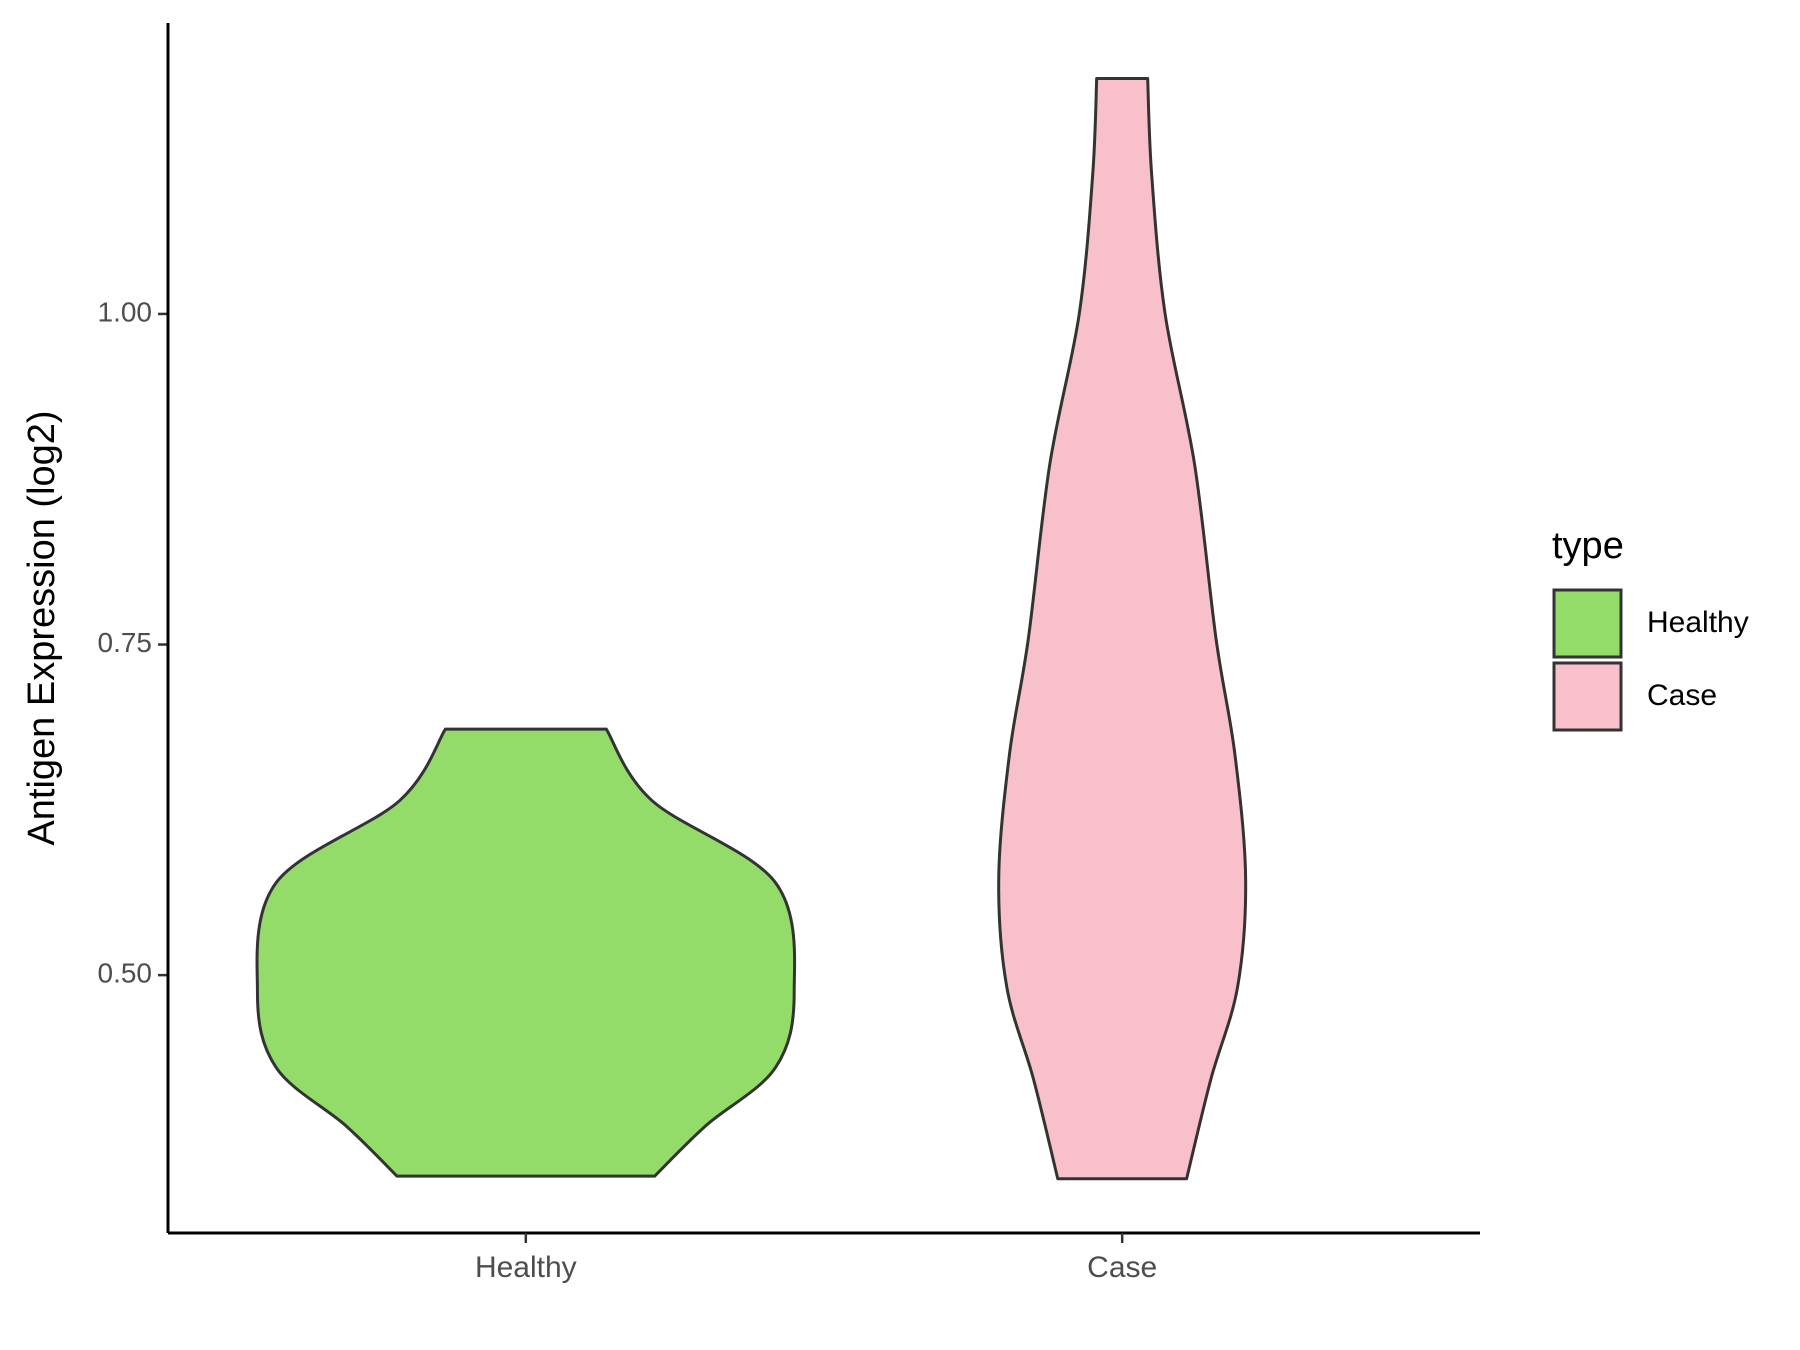  I want to click on y-tick-label: 0.50, so click(125, 973).